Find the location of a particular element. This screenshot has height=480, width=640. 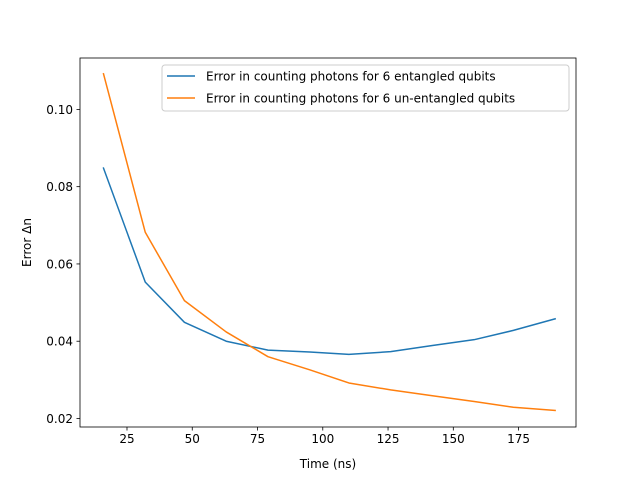

x-axis-label: Time (ns) is located at coordinates (327, 464).